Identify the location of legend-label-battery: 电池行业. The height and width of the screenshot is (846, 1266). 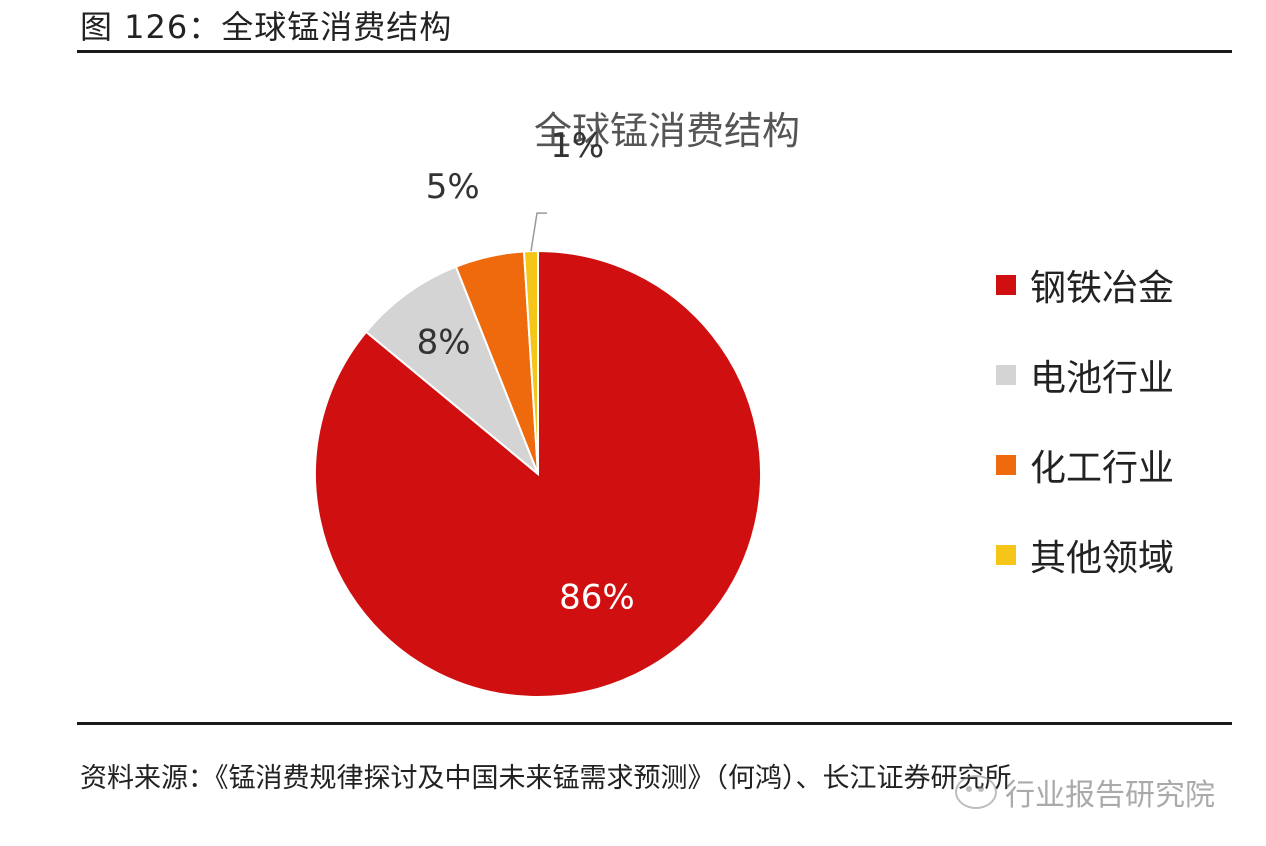
(1102, 378).